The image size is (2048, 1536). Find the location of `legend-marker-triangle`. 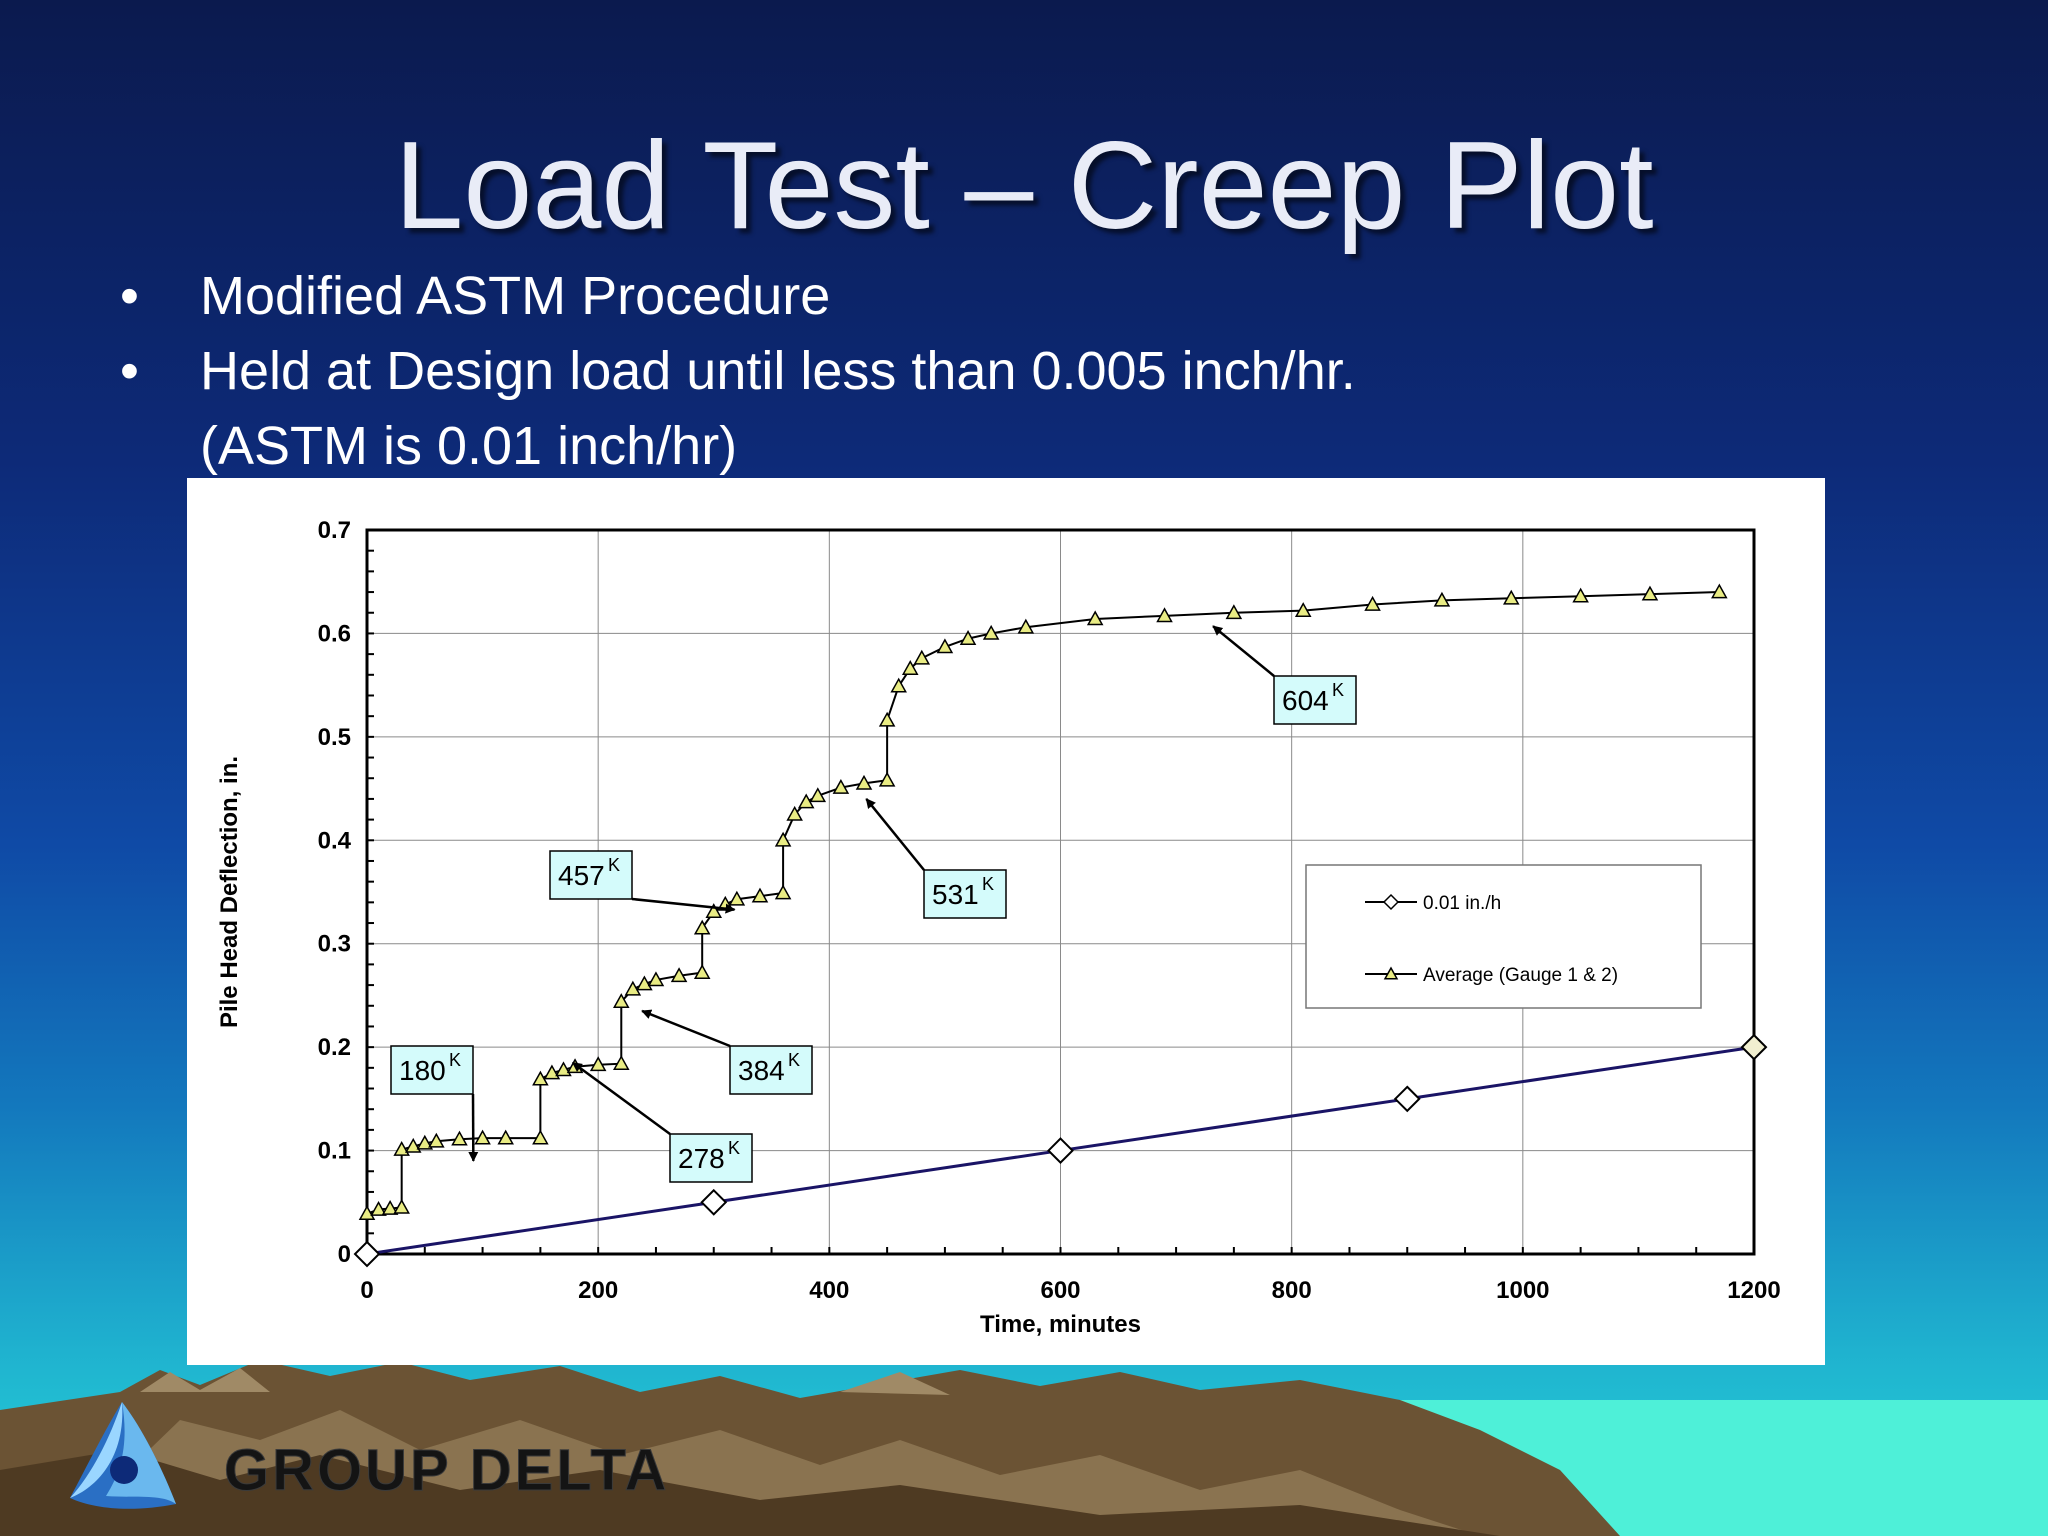

legend-marker-triangle is located at coordinates (1391, 973).